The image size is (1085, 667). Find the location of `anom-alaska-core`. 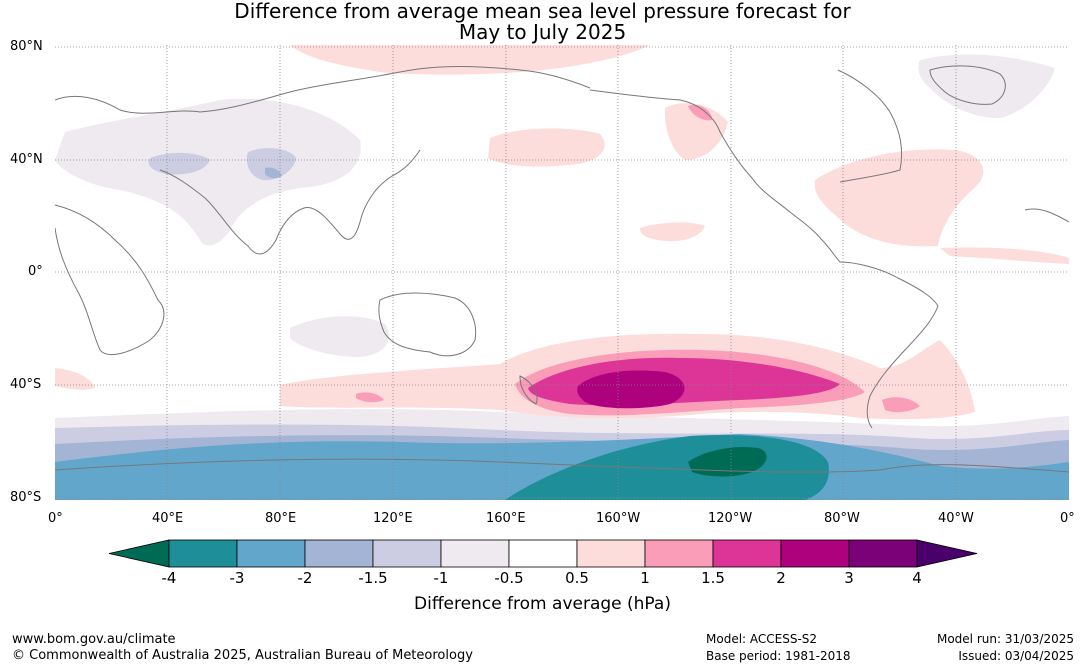

anom-alaska-core is located at coordinates (700, 112).